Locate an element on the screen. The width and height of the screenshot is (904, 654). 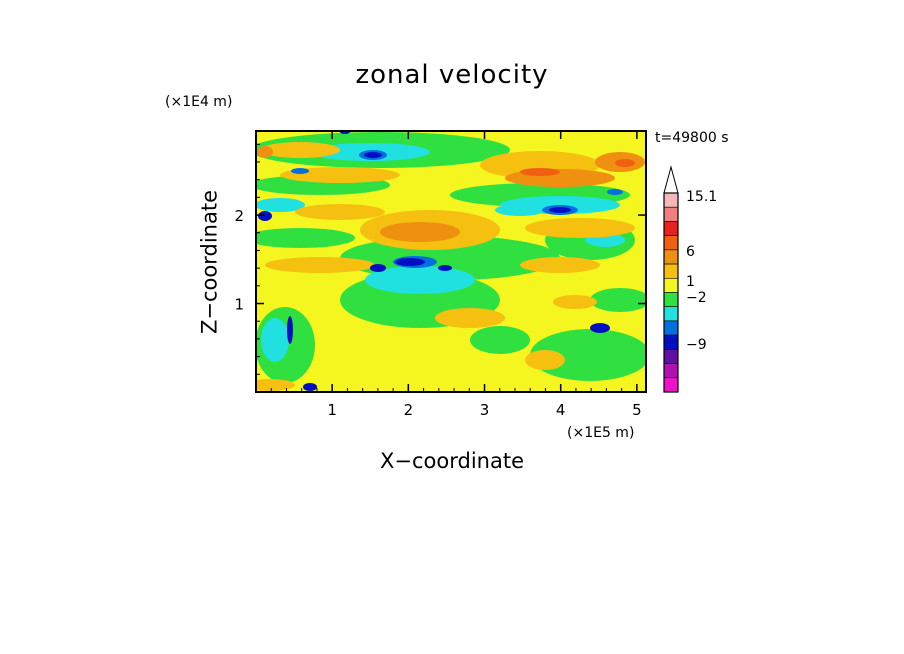
x-tick-label: 1 is located at coordinates (332, 410).